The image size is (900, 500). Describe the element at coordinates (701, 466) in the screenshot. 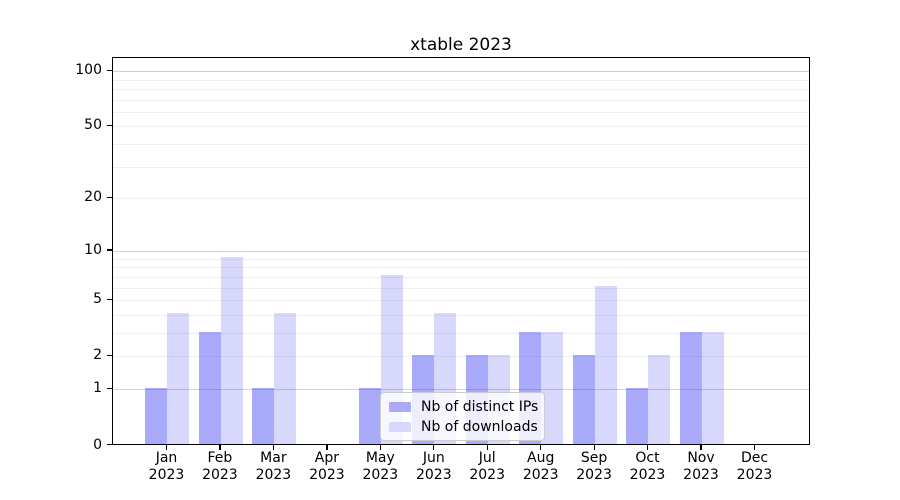

I see `x-tick-label-nov: Nov 2023` at that location.